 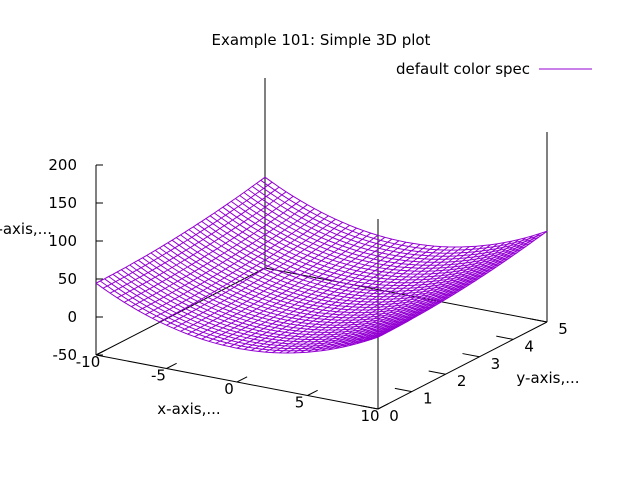 What do you see at coordinates (321, 40) in the screenshot?
I see `chart-title: Example 101: Simple 3D plot` at bounding box center [321, 40].